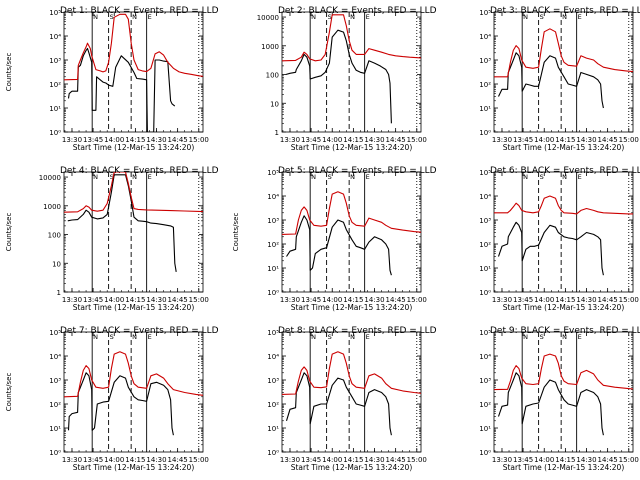 This screenshot has height=480, width=640. I want to click on panel-title: Det 8: BLACK = Events, RED = LLD, so click(357, 331).